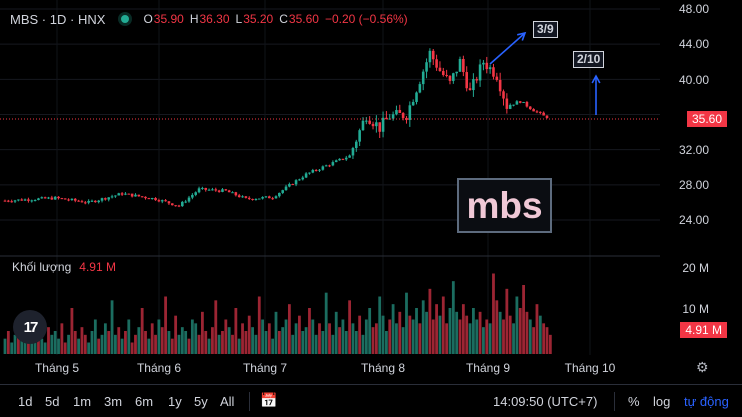 Image resolution: width=742 pixels, height=417 pixels. What do you see at coordinates (113, 401) in the screenshot?
I see `range-button-3m: 3m` at bounding box center [113, 401].